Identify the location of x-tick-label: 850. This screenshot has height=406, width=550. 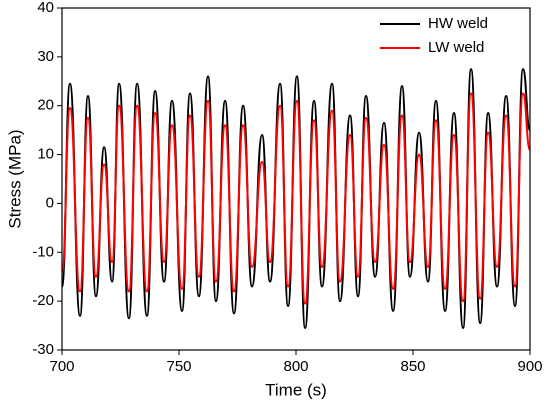
(412, 366).